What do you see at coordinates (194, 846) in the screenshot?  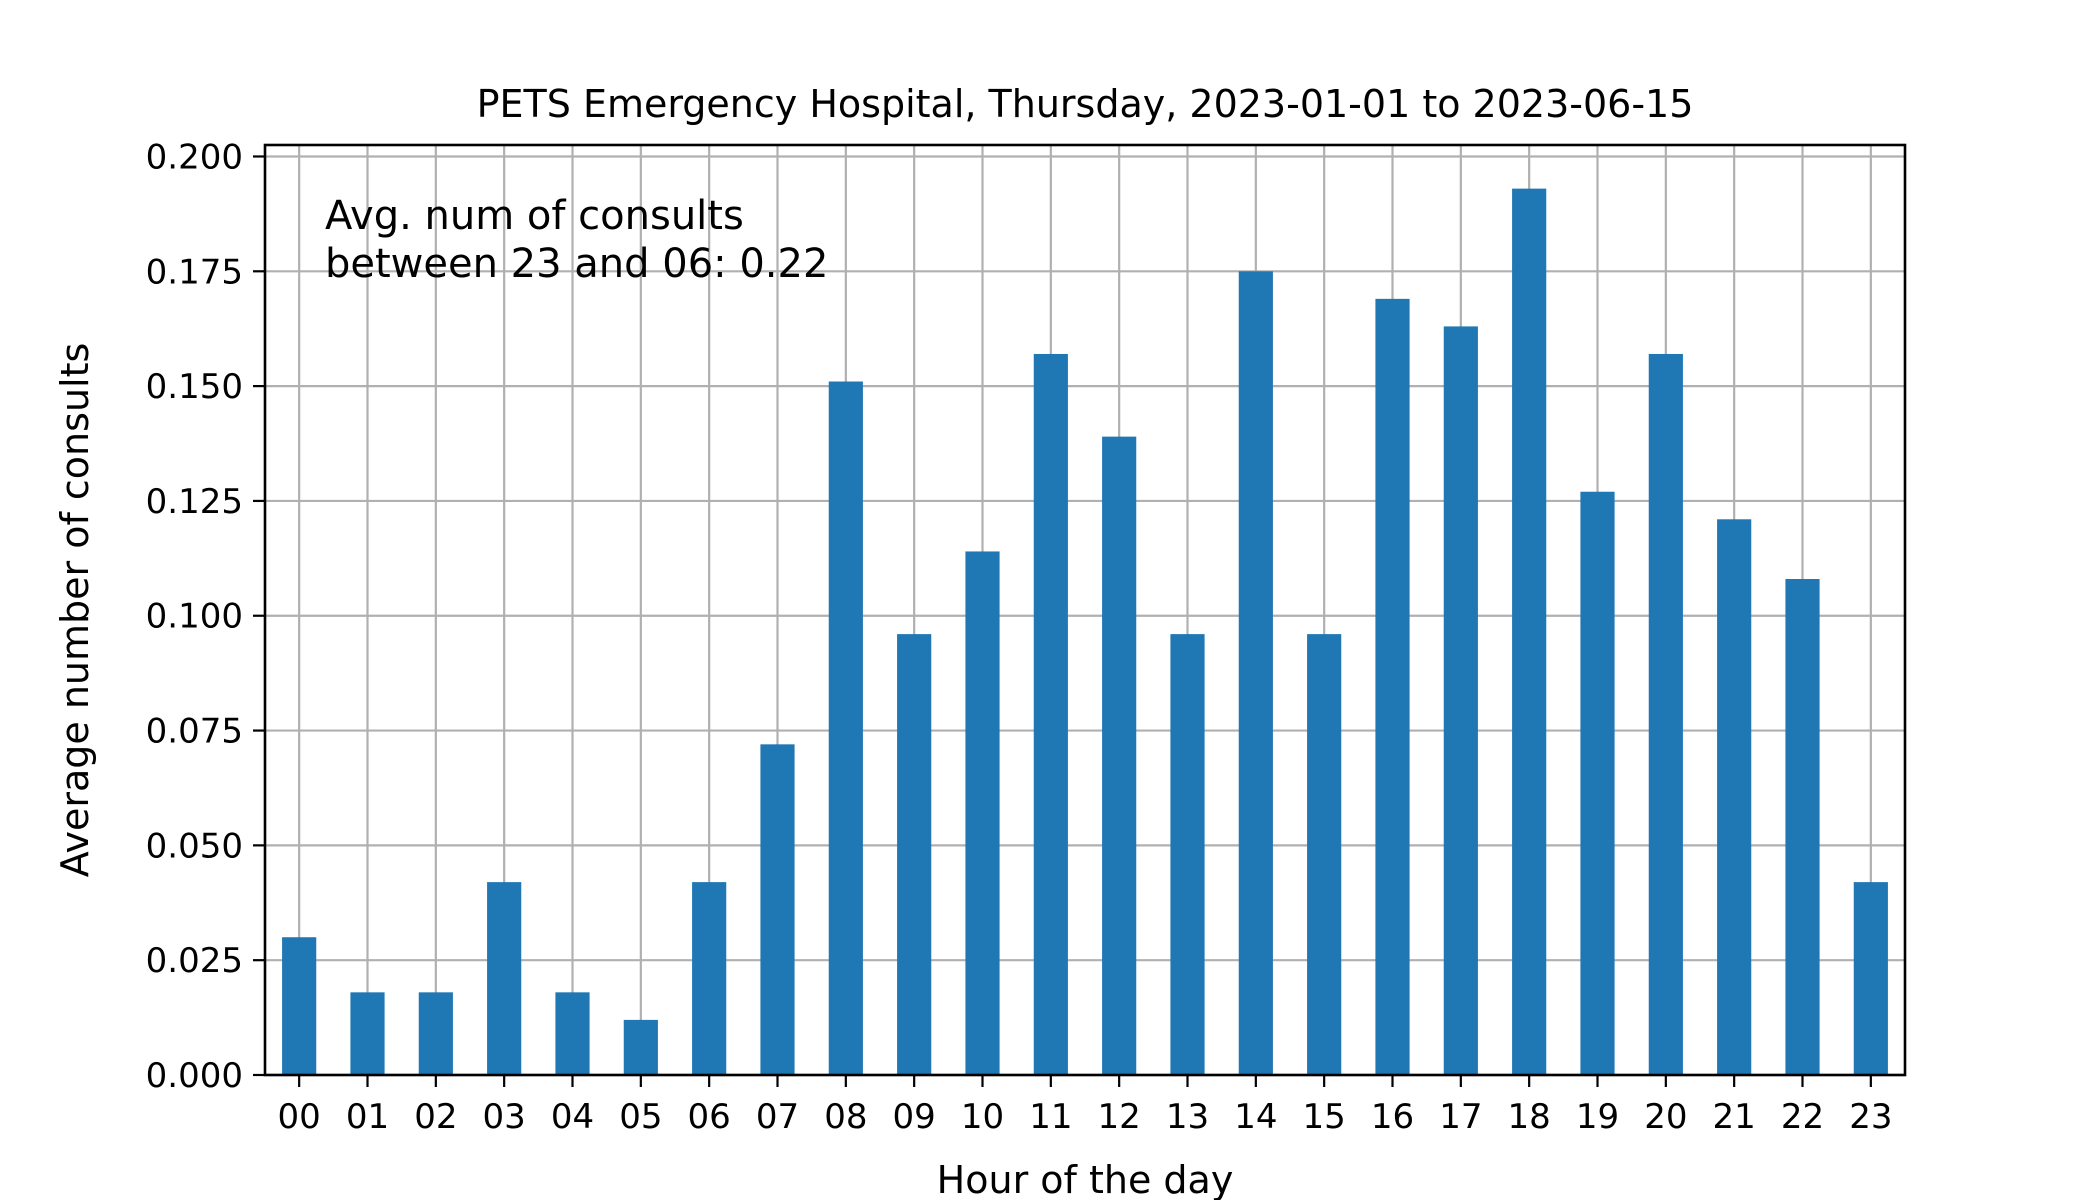 I see `y-tick-label: 0.050` at bounding box center [194, 846].